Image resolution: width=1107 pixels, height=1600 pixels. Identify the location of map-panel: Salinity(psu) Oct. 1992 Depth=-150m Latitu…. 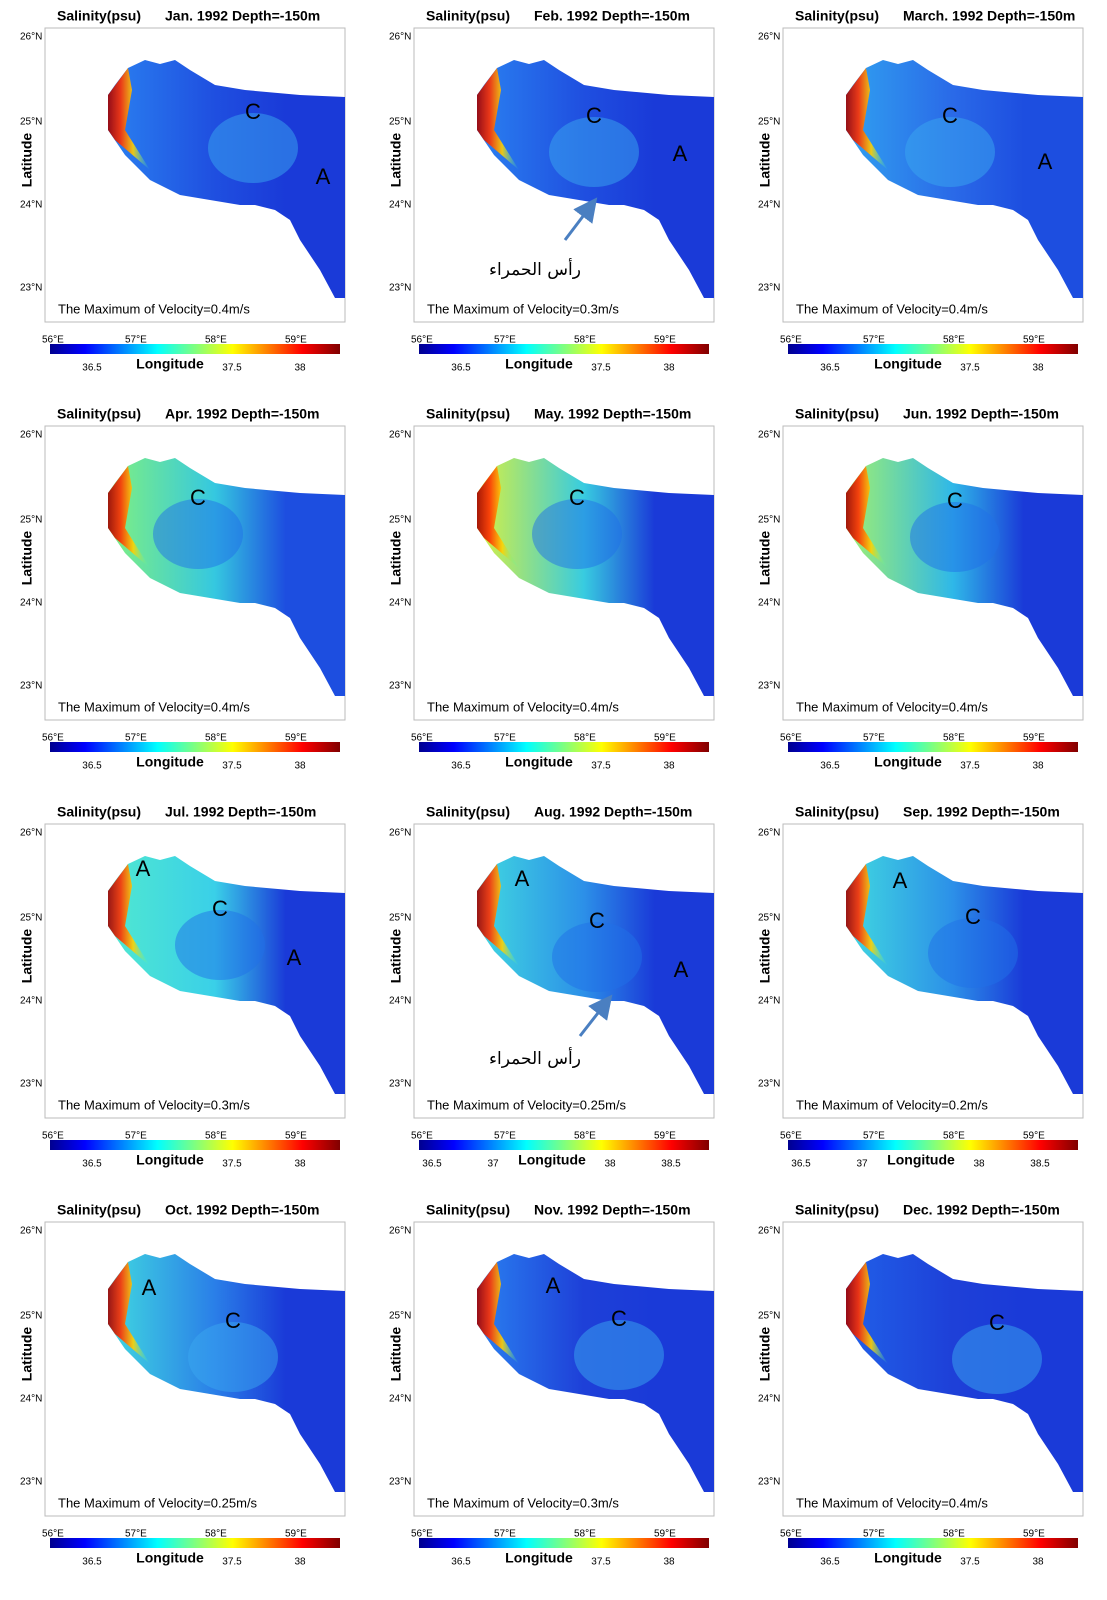
(182, 1385).